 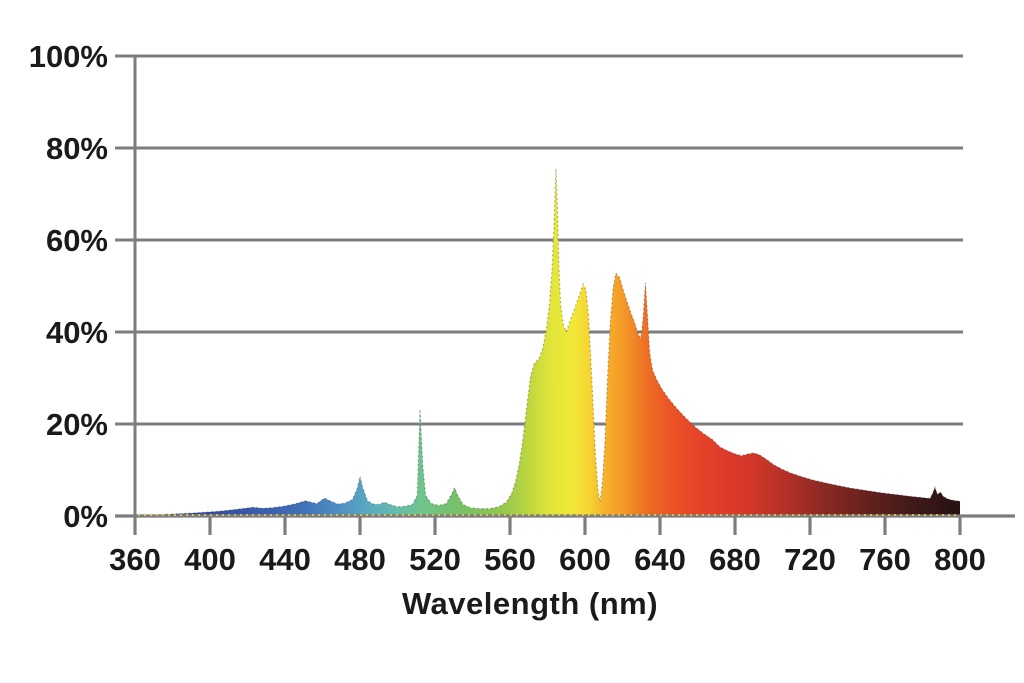 I want to click on x-tick-label: 800, so click(x=960, y=559).